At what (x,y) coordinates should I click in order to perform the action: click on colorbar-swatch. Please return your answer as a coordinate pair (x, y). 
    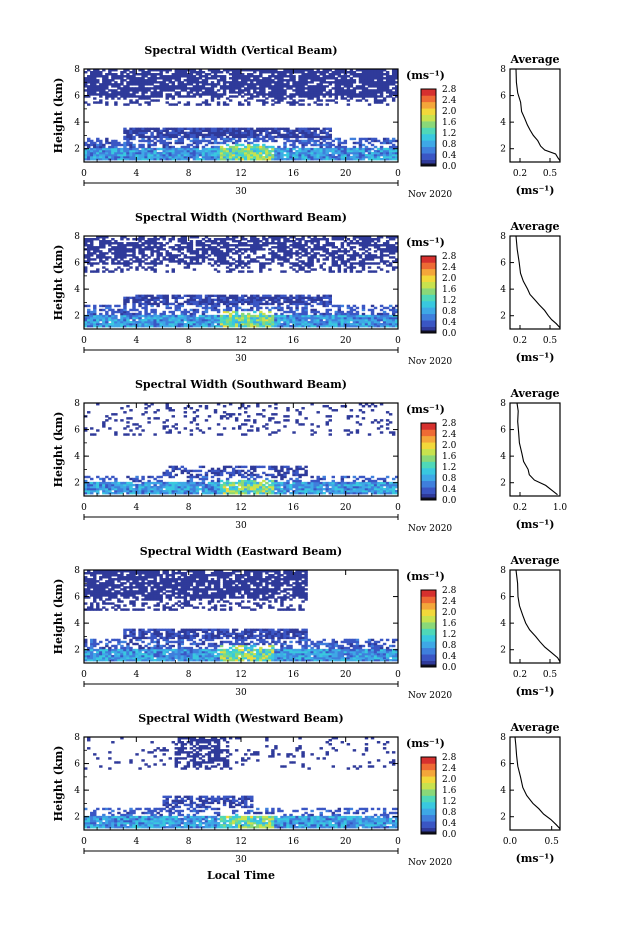
    Looking at the image, I should click on (428, 291).